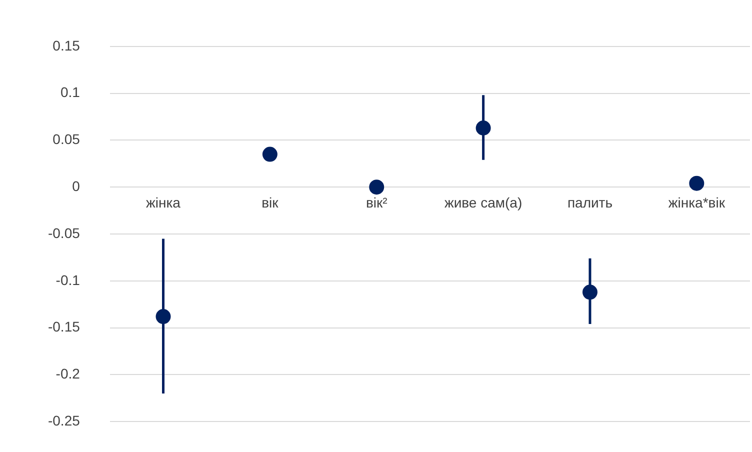  Describe the element at coordinates (377, 202) in the screenshot. I see `x-tick-label: вік²` at that location.